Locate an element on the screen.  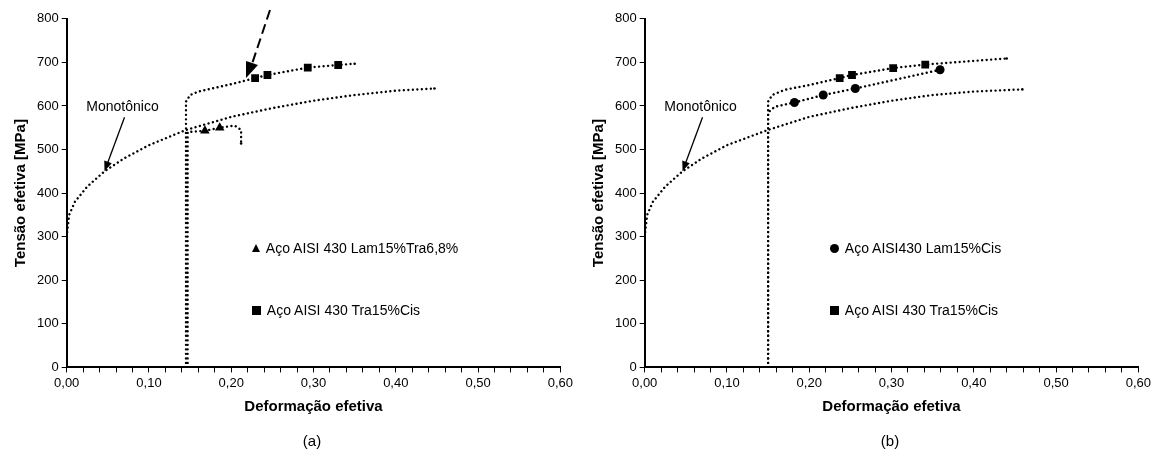
legend-label: Aço AISI430 Lam15%Cis is located at coordinates (923, 248).